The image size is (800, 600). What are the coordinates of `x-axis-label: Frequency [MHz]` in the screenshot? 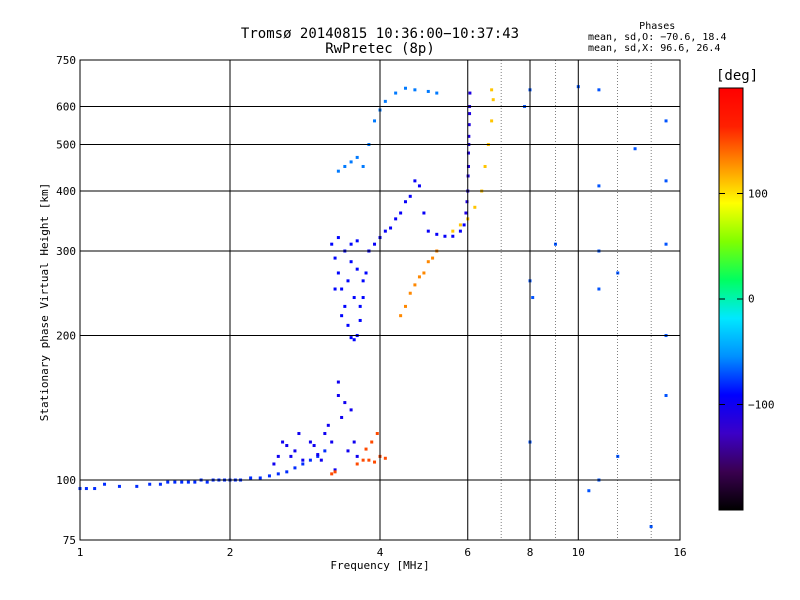 It's located at (379, 565).